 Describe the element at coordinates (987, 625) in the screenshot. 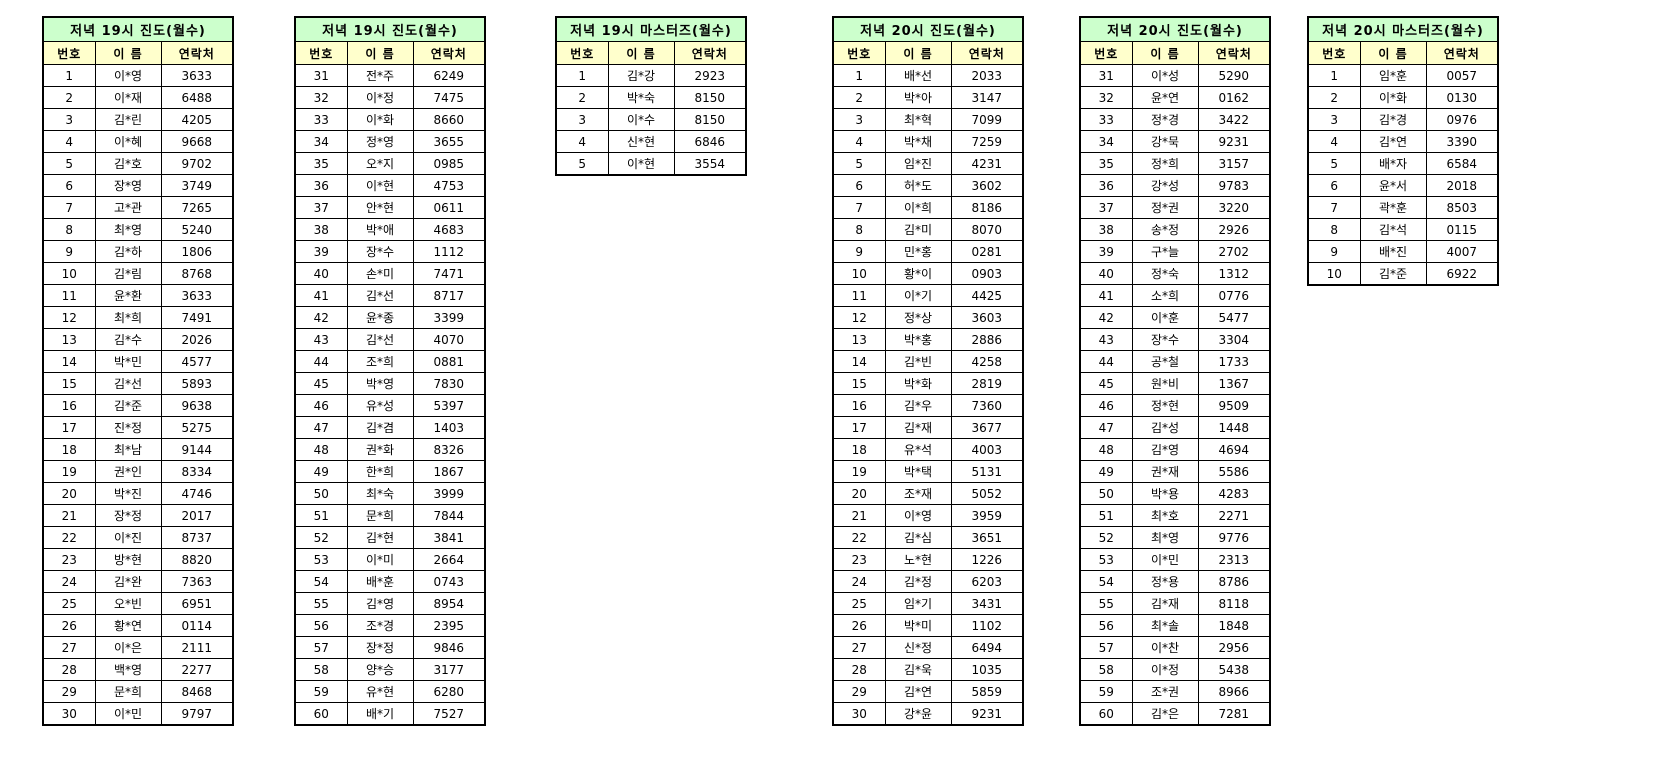

I see `cell-contact: 1102` at that location.